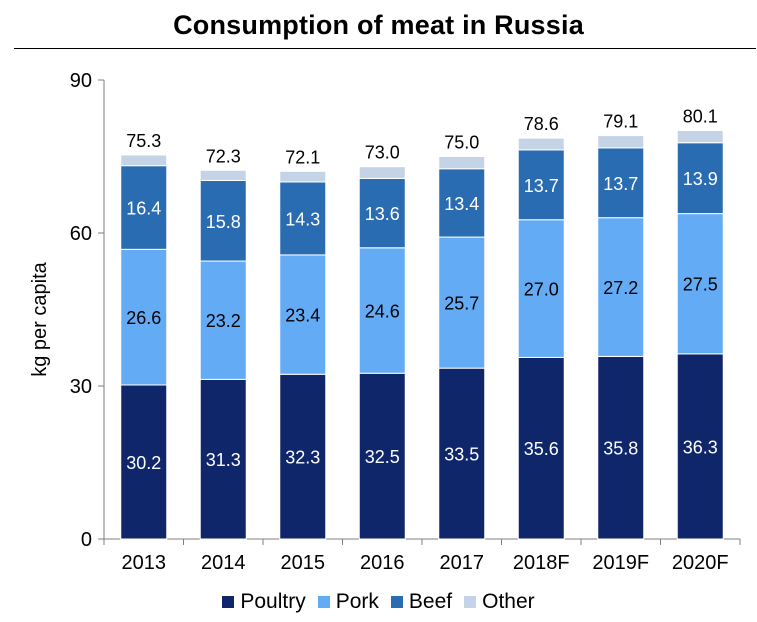 The width and height of the screenshot is (757, 622). Describe the element at coordinates (81, 387) in the screenshot. I see `y-tick-label: 30` at that location.